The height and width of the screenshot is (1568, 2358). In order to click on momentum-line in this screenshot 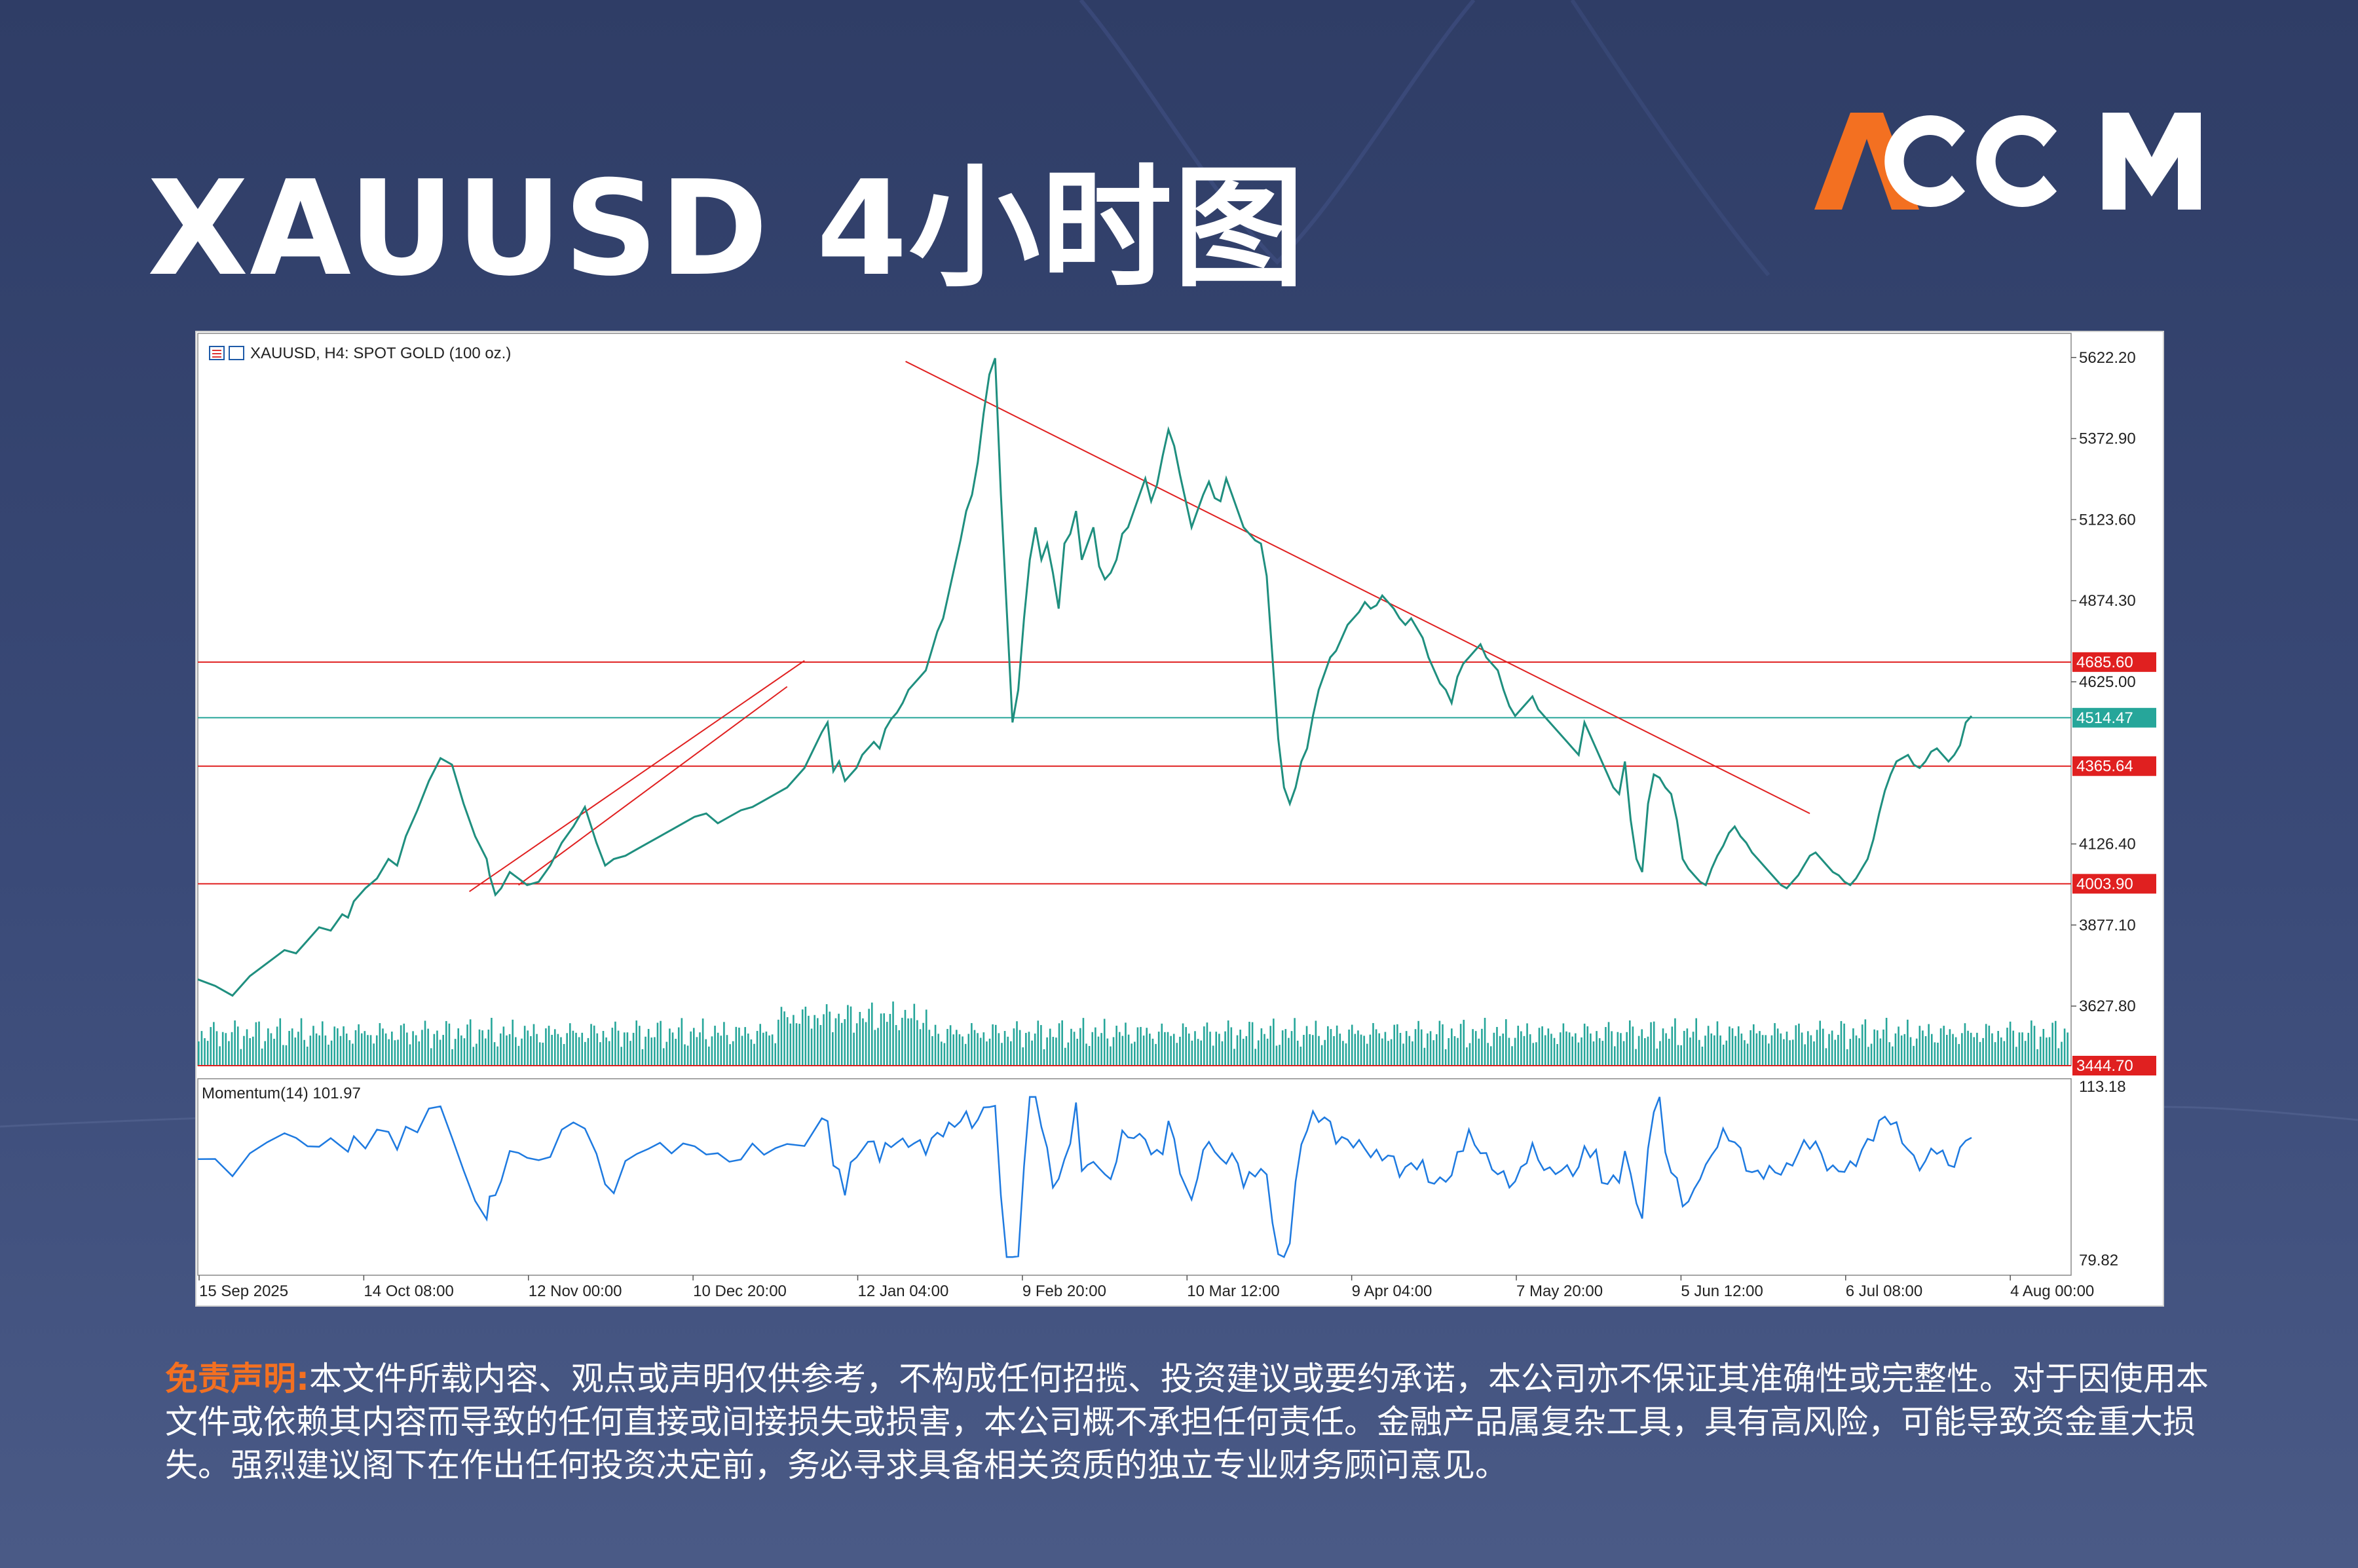, I will do `click(1084, 1177)`.